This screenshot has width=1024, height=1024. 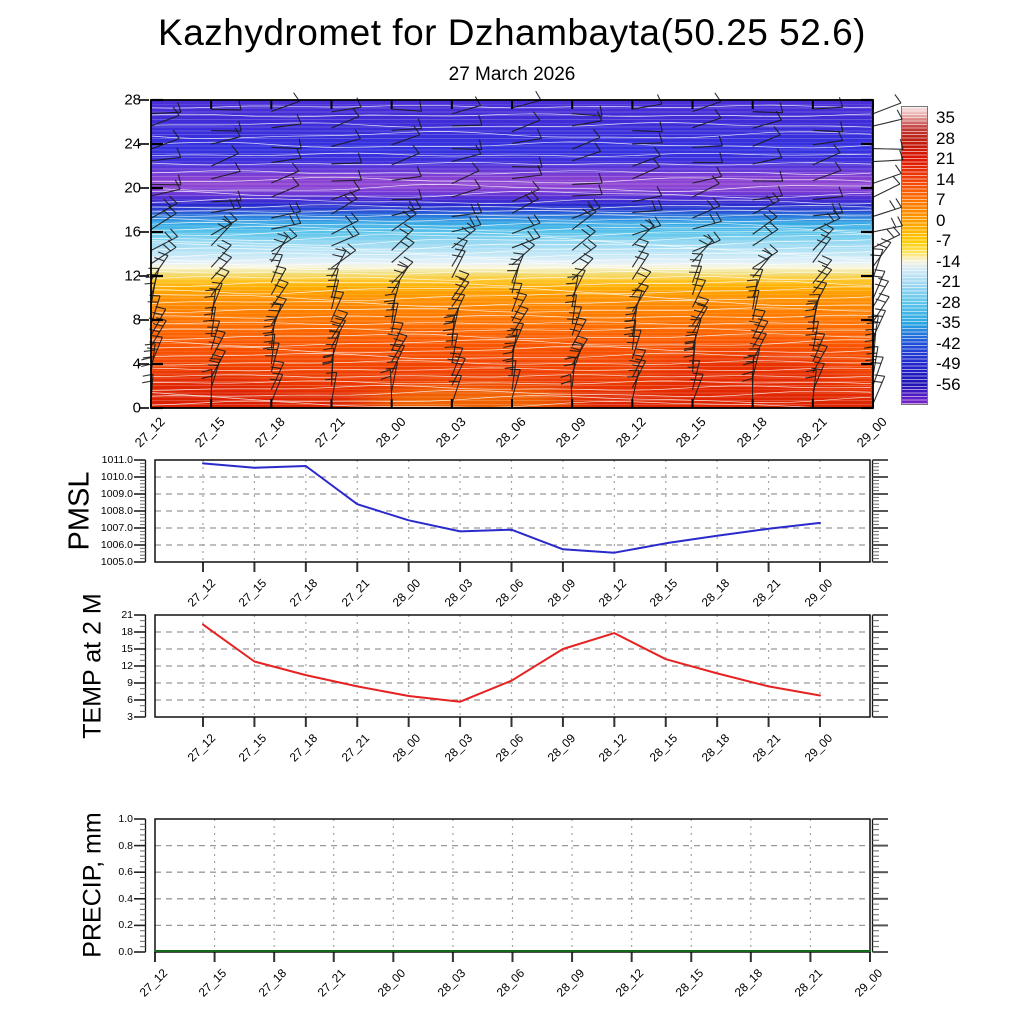 I want to click on main-x-tick-label: 28_00, so click(x=390, y=432).